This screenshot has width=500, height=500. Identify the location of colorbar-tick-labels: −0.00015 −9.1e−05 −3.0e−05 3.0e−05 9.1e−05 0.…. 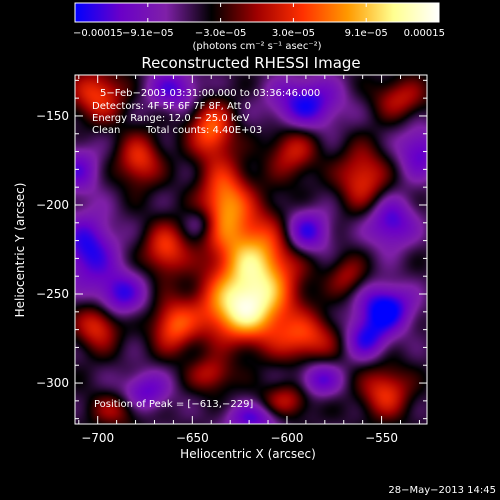
(259, 33).